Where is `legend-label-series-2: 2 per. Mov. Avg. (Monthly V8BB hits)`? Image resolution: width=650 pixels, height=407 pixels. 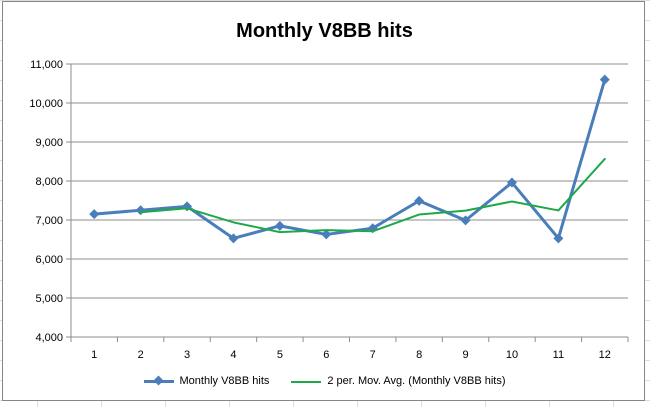
legend-label-series-2: 2 per. Mov. Avg. (Monthly V8BB hits) is located at coordinates (416, 381).